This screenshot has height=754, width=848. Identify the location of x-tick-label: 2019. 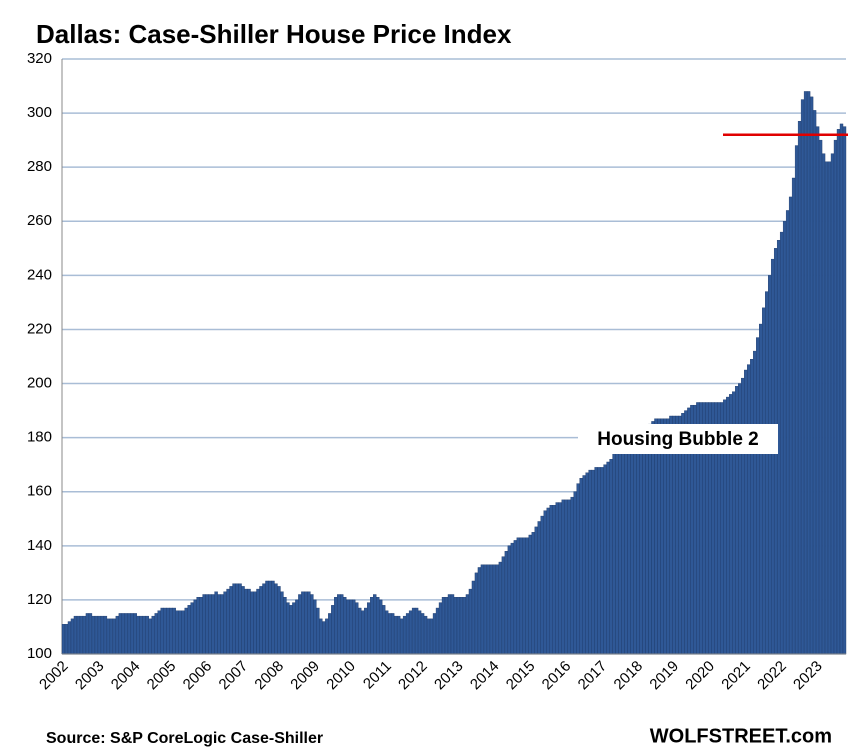
(664, 676).